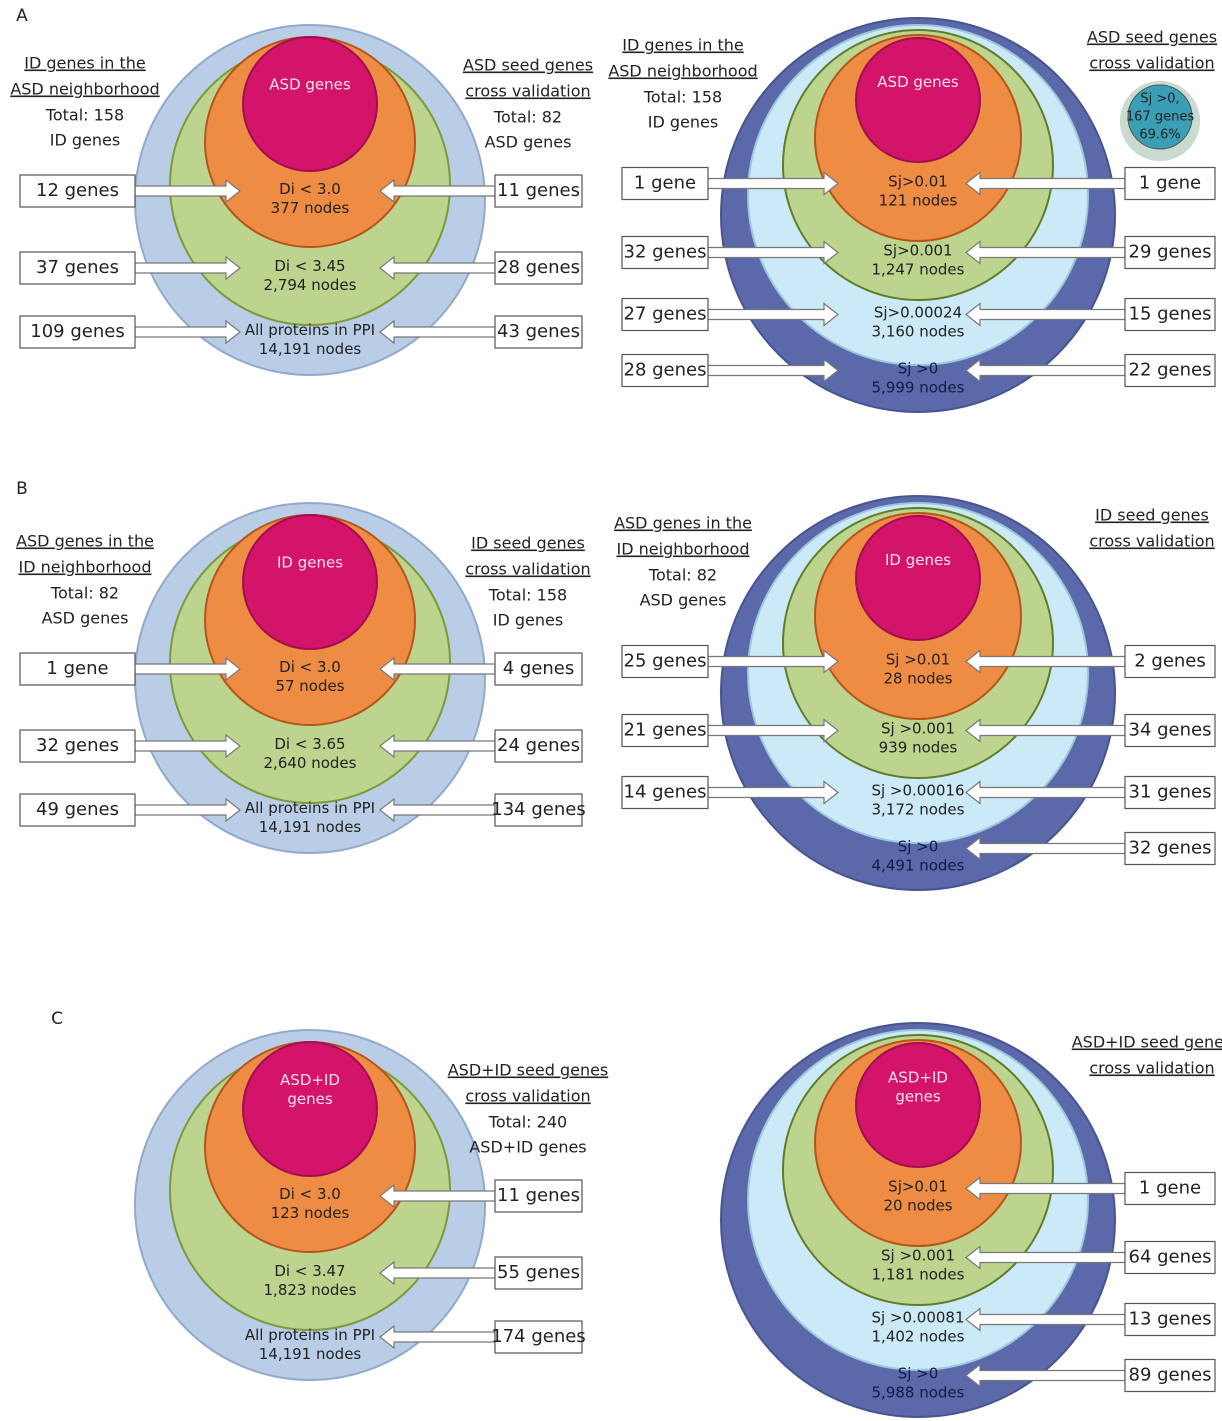 Image resolution: width=1222 pixels, height=1421 pixels. Describe the element at coordinates (665, 792) in the screenshot. I see `gene-count: 14 genes` at that location.